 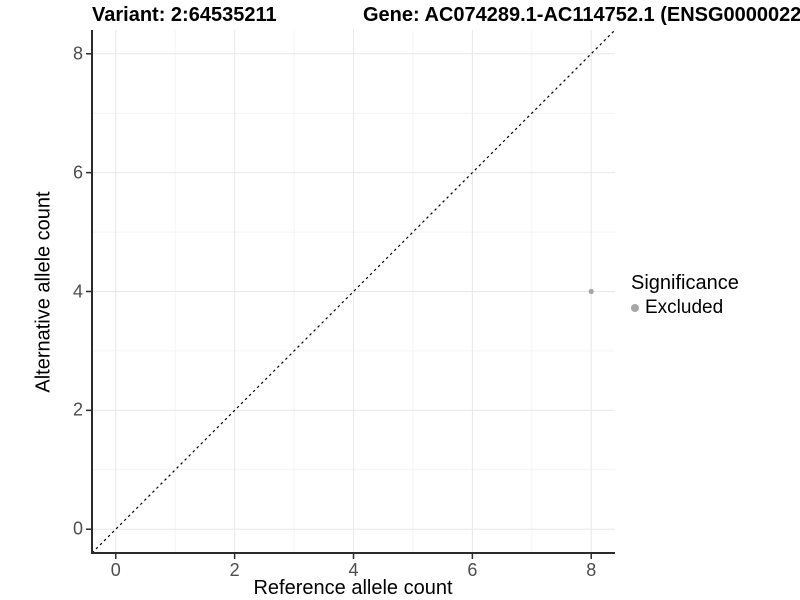 What do you see at coordinates (77, 409) in the screenshot?
I see `y-tick-label: 2` at bounding box center [77, 409].